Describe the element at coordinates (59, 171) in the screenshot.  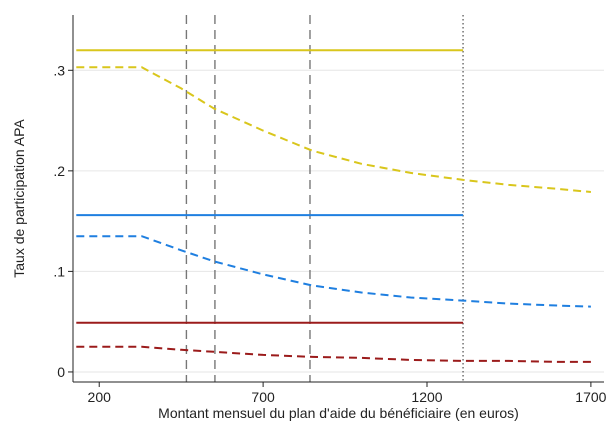
I see `y-tick-label-2: .2` at that location.